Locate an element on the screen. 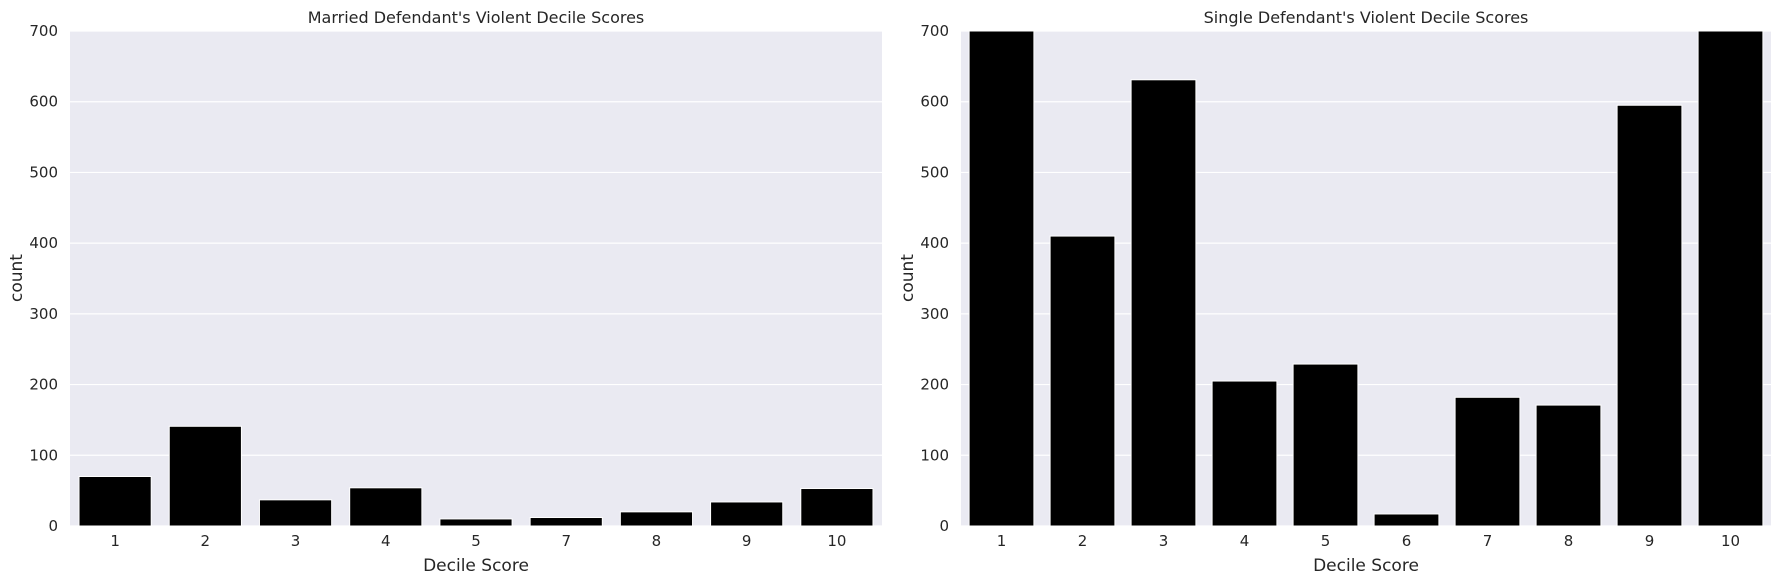 The height and width of the screenshot is (584, 1784). y-ticks-married: 0 100 200 300 400 500 600 700 is located at coordinates (43, 278).